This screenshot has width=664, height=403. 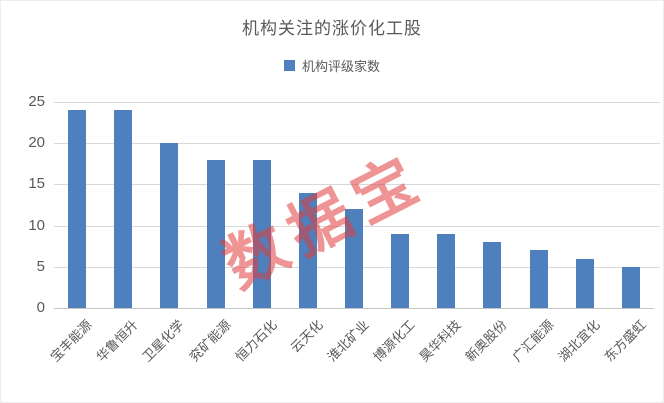 I want to click on y-axis-tick-label: 25, so click(x=36, y=101).